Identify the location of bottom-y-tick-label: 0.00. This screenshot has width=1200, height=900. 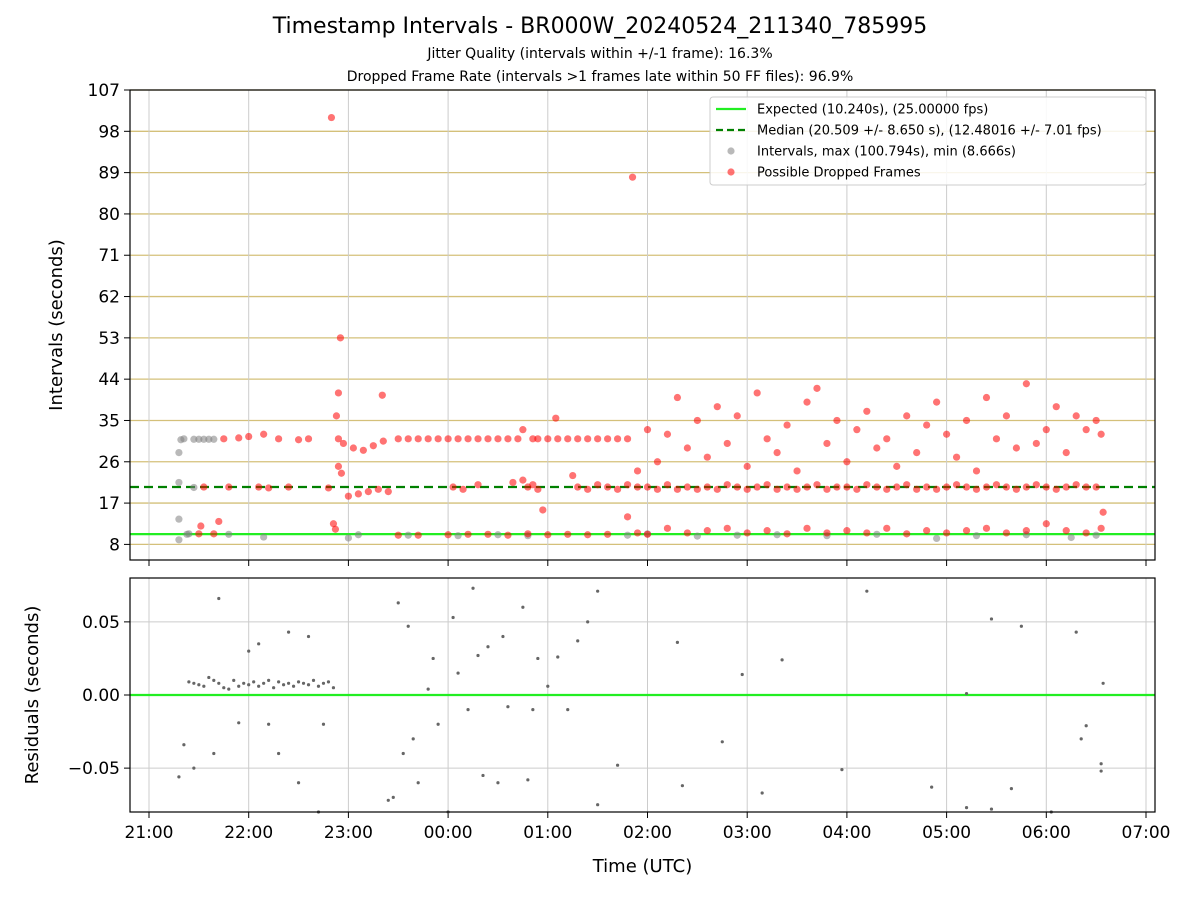
(101, 696).